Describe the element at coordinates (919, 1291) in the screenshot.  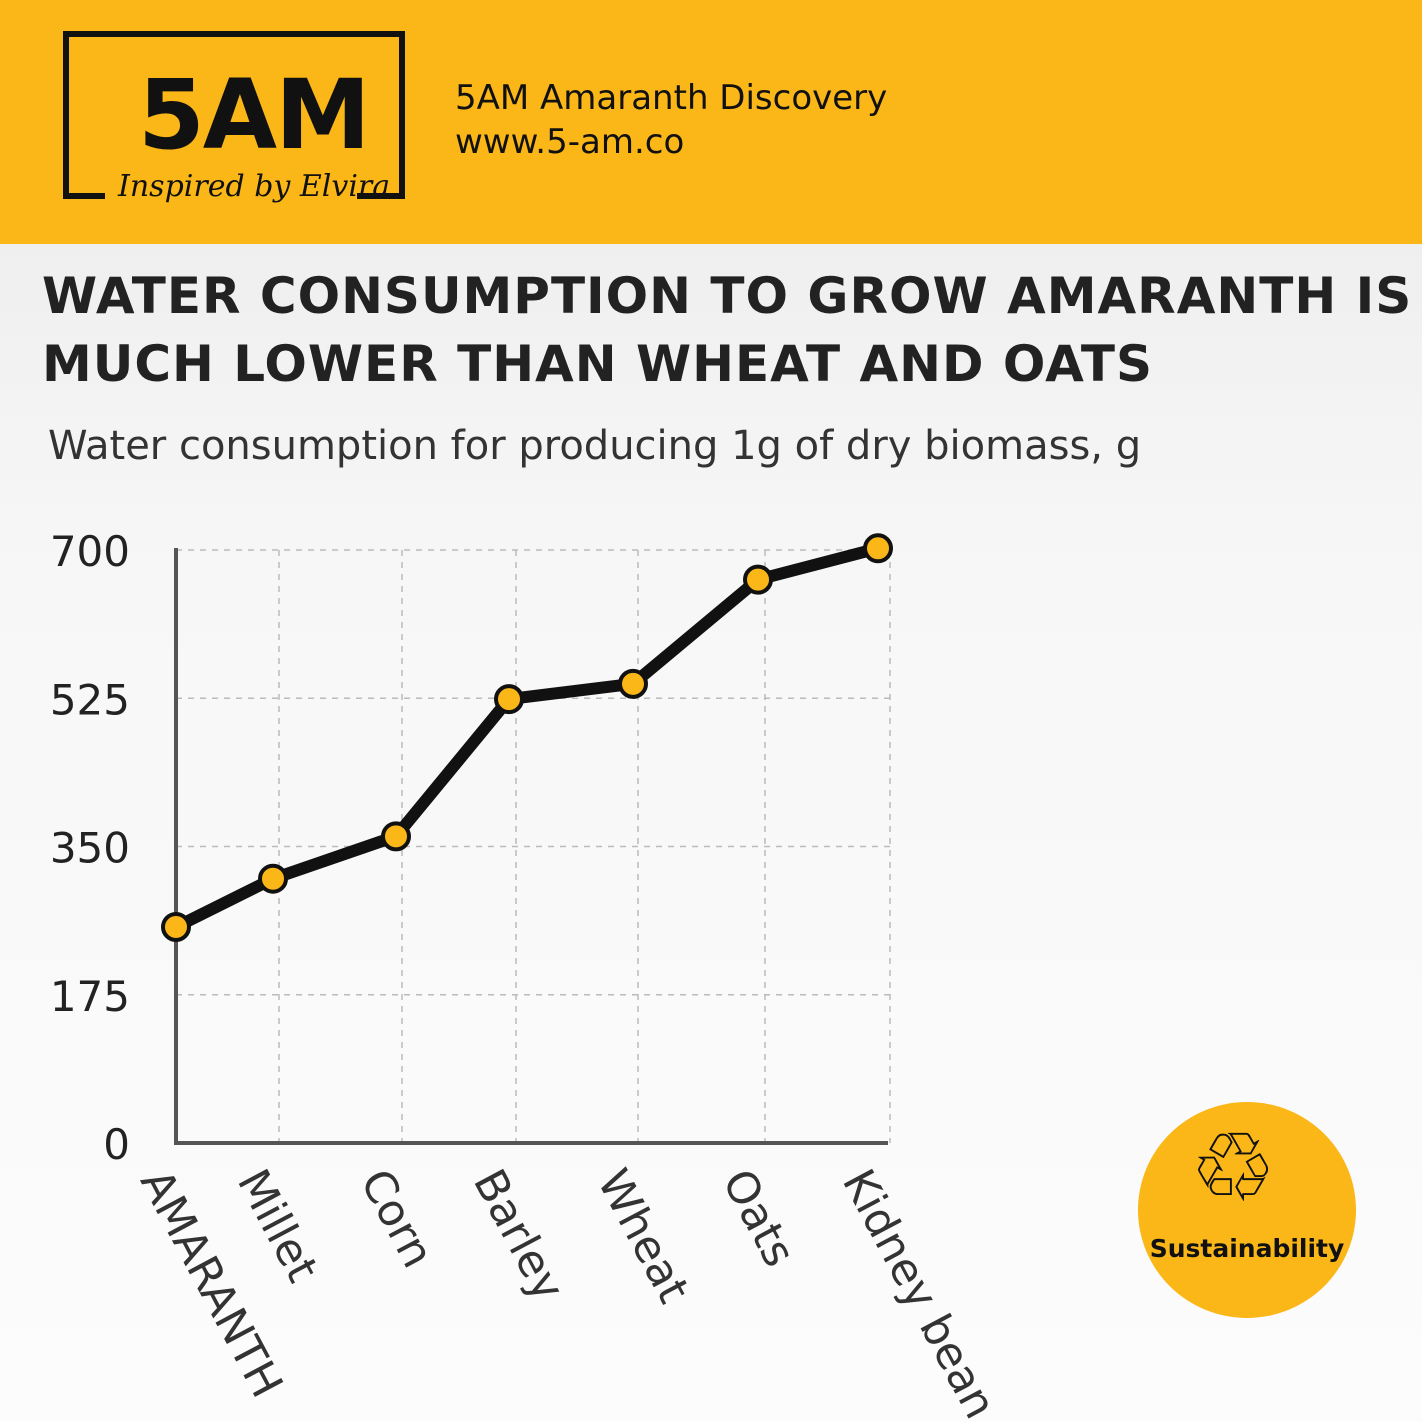
I see `x-tick-label: Kidney bean` at that location.